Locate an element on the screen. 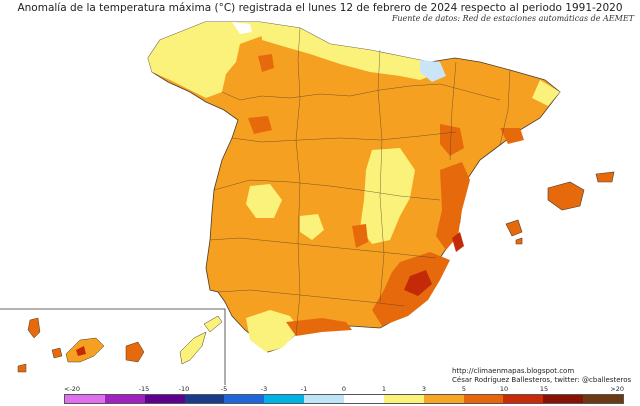 This screenshot has width=640, height=406. canary-islands is located at coordinates (120, 344).